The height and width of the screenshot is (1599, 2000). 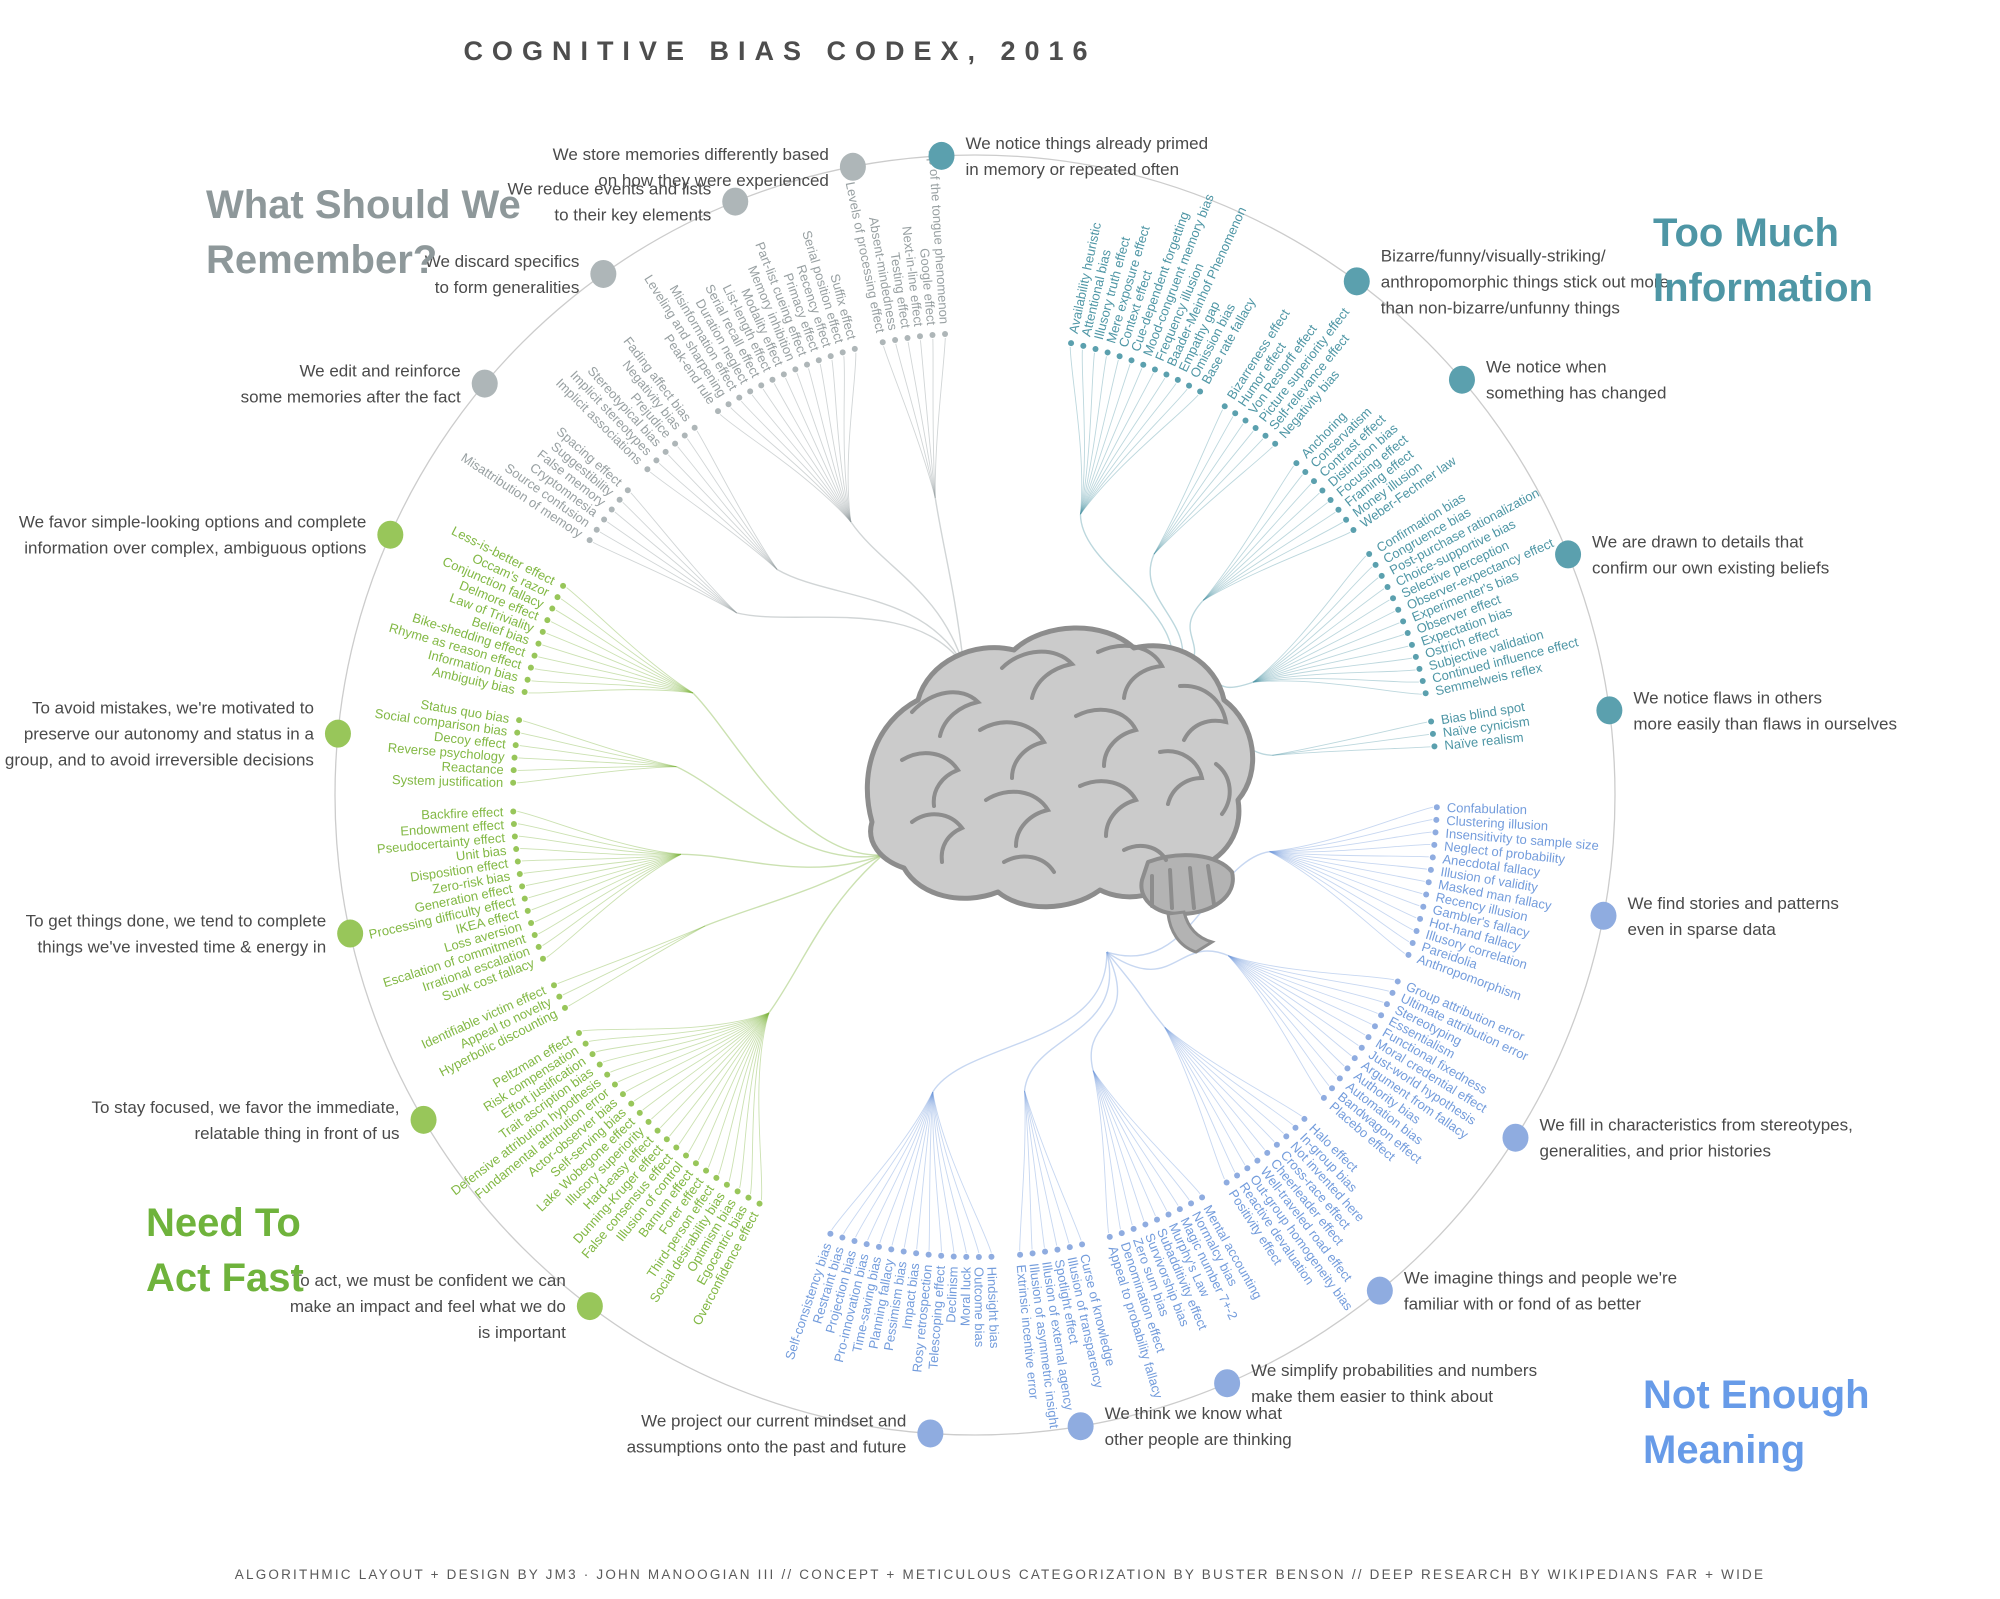 What do you see at coordinates (1060, 789) in the screenshot?
I see `brain-icon` at bounding box center [1060, 789].